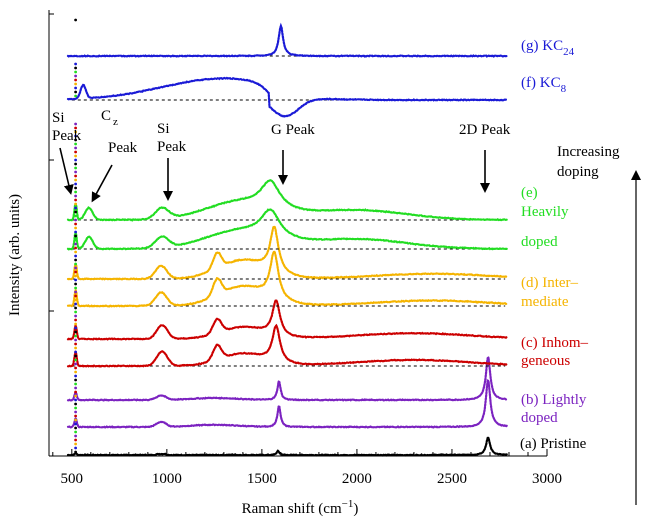  Describe the element at coordinates (452, 479) in the screenshot. I see `x-tick-label: 2500` at that location.